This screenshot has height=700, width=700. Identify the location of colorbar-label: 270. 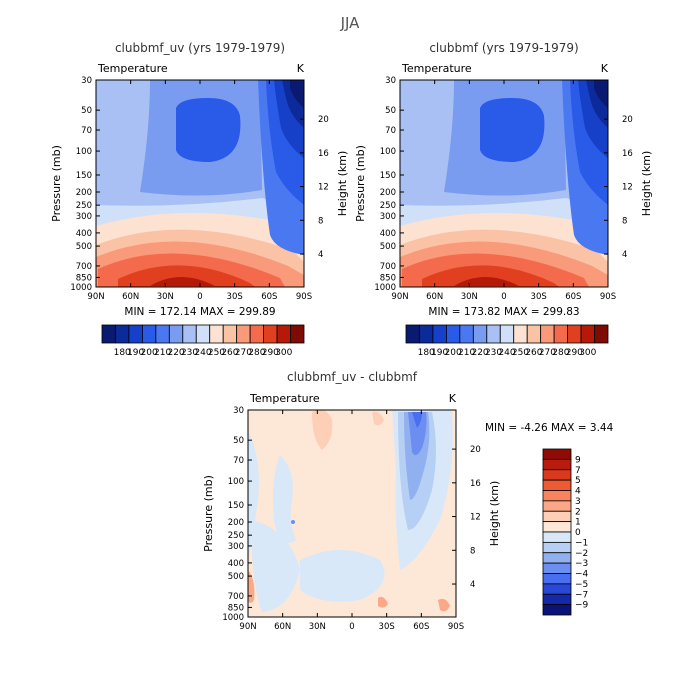
(547, 353).